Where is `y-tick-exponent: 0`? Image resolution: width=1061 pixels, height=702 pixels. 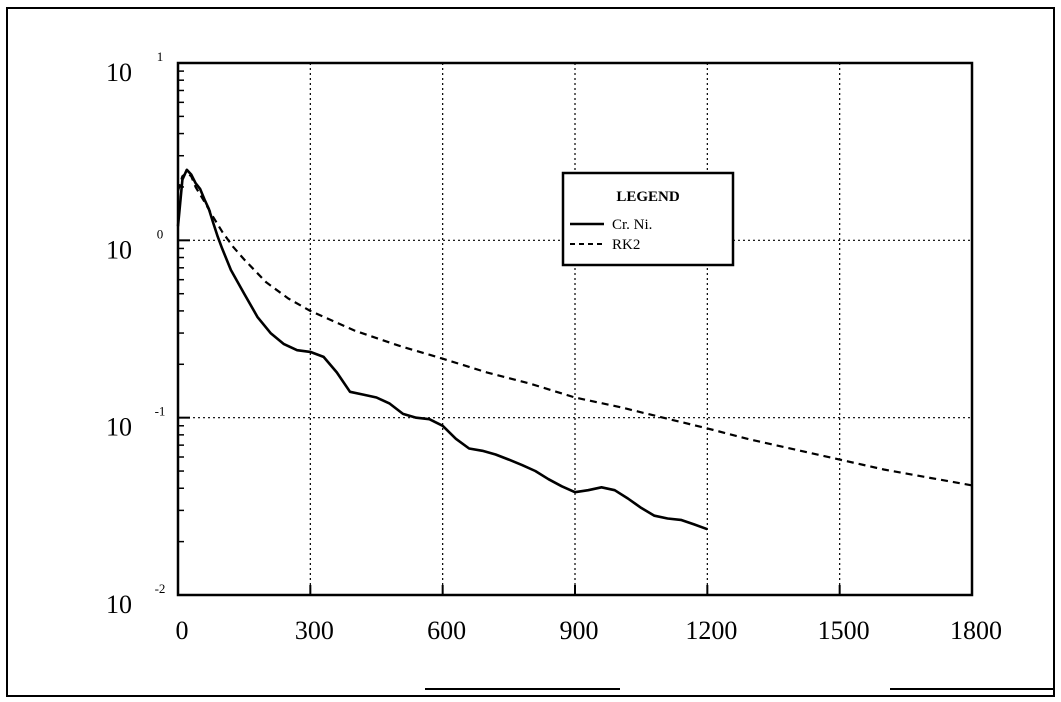
y-tick-exponent: 0 is located at coordinates (160, 233).